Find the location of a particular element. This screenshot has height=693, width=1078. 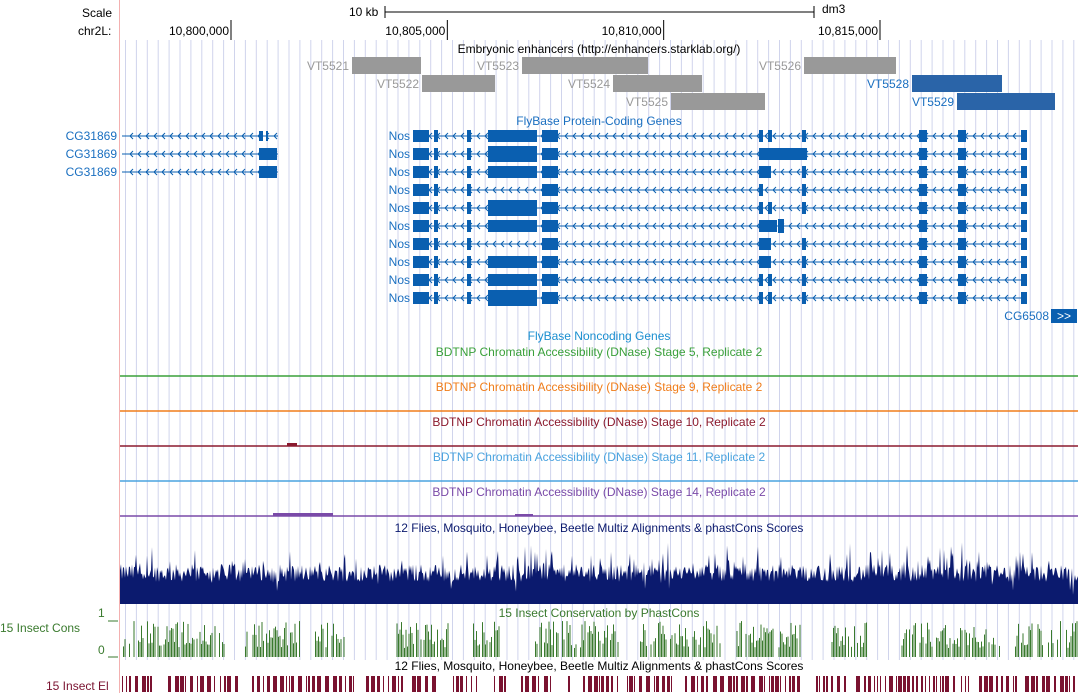

enhancer-vt5523: VT5523 is located at coordinates (562, 65).